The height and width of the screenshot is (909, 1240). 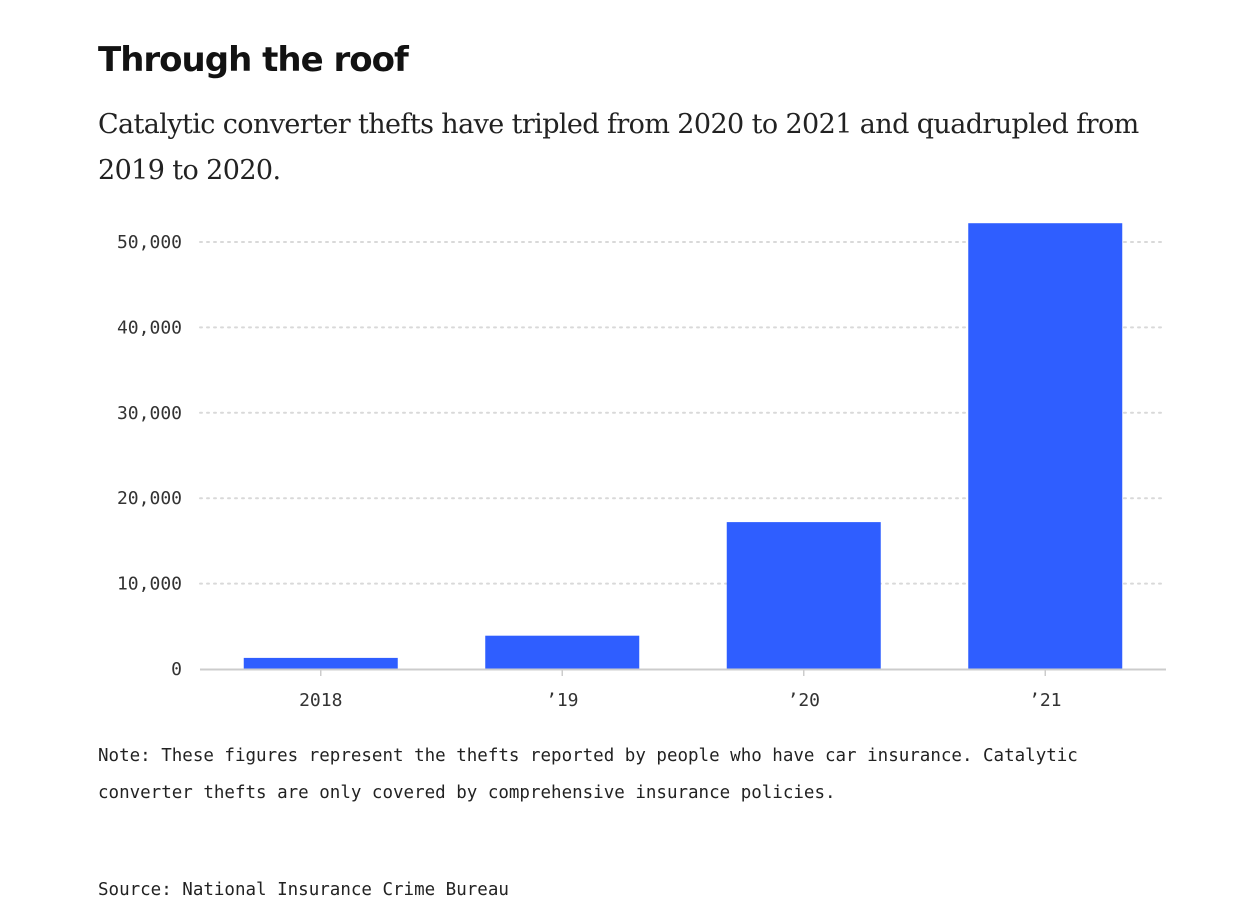 What do you see at coordinates (683, 672) in the screenshot?
I see `x-axis` at bounding box center [683, 672].